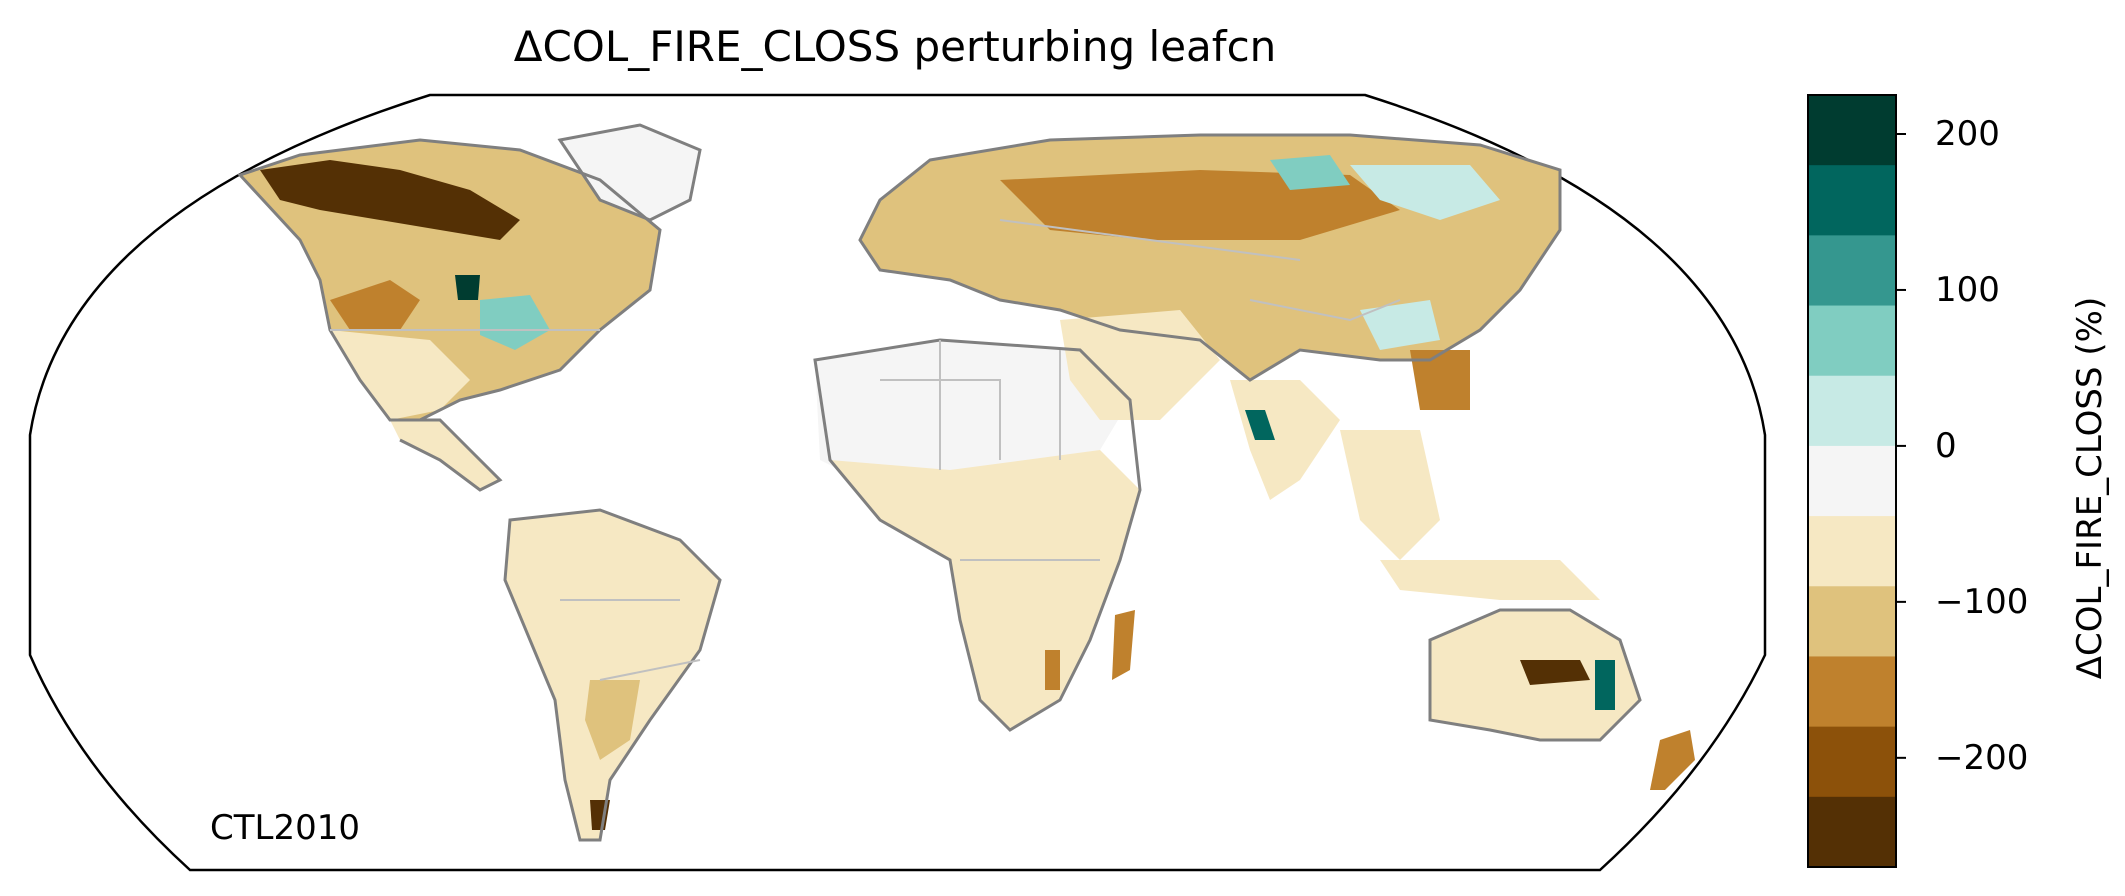 The image size is (2125, 896). What do you see at coordinates (1425, 192) in the screenshot?
I see `region-siberia-light` at bounding box center [1425, 192].